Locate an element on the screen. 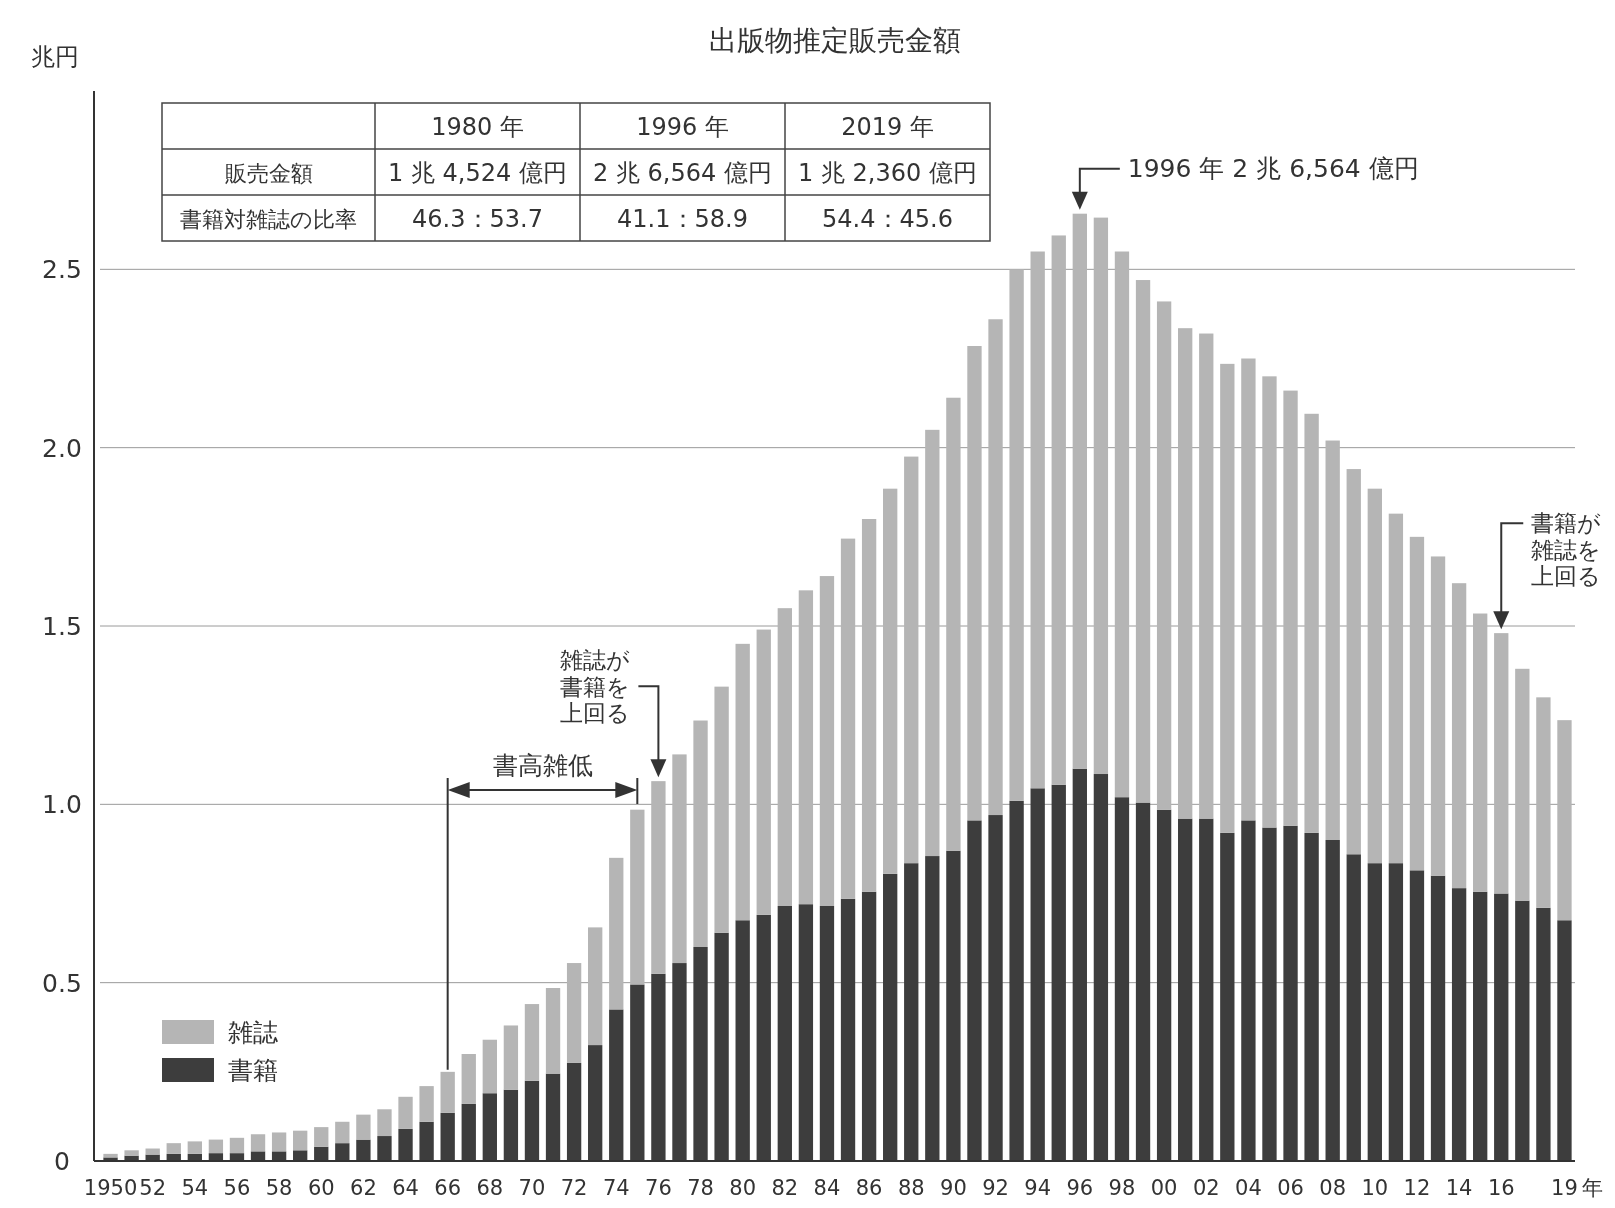  annotation: 雑誌が書籍を上回る is located at coordinates (595, 687).